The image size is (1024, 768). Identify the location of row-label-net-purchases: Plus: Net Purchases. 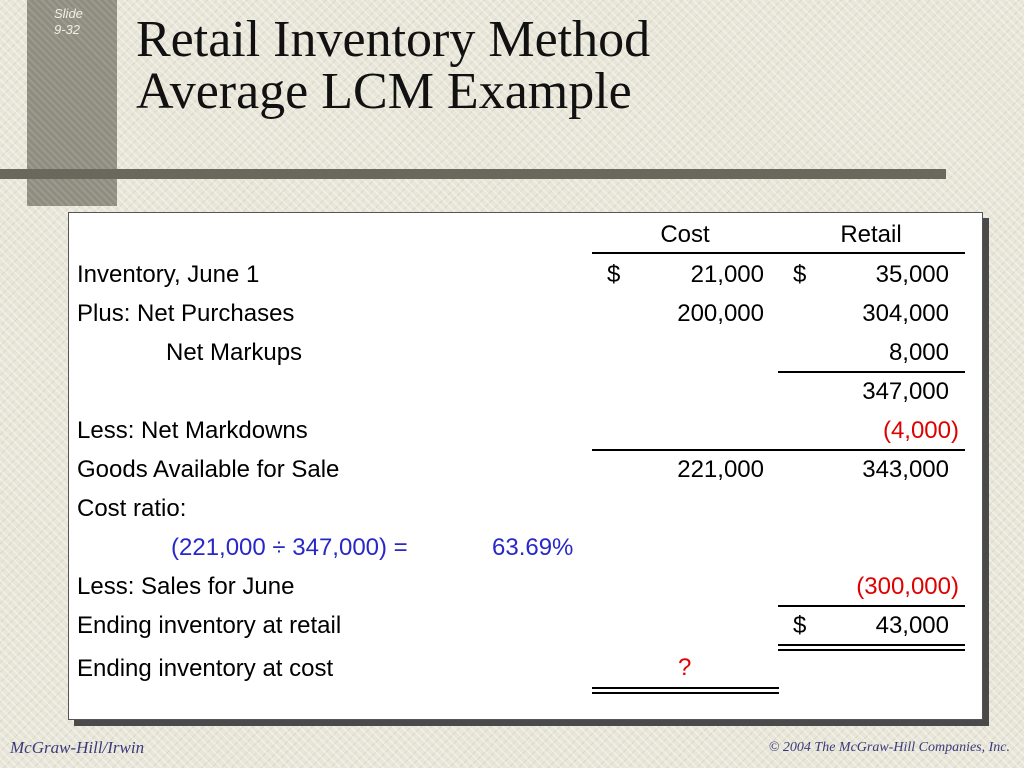
(186, 313).